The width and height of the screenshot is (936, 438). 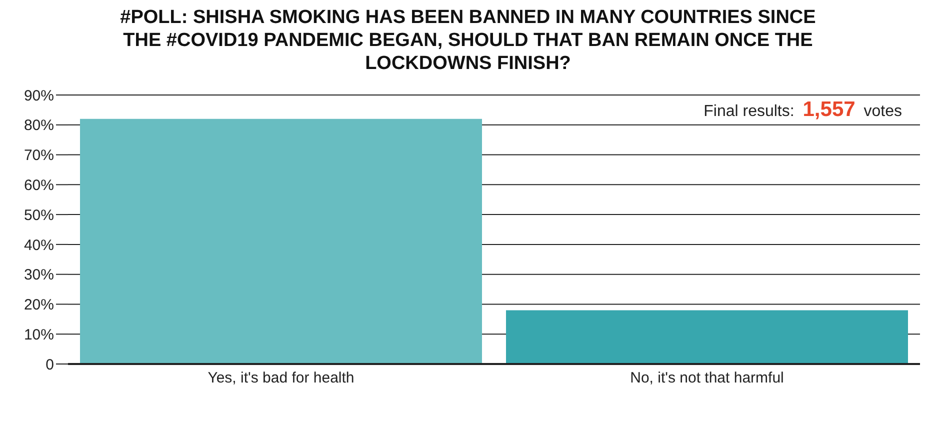 What do you see at coordinates (39, 125) in the screenshot?
I see `y-tick-label: 80%` at bounding box center [39, 125].